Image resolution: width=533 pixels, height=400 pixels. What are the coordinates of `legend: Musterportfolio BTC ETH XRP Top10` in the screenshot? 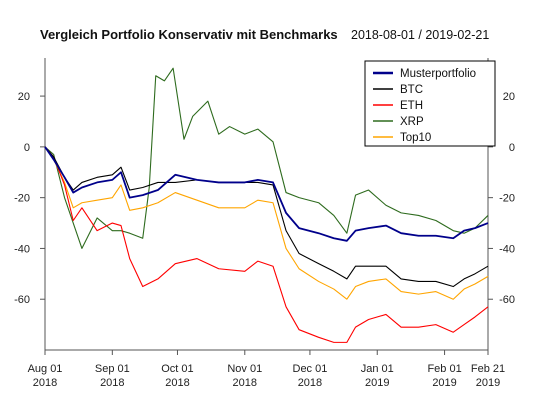 It's located at (430, 103).